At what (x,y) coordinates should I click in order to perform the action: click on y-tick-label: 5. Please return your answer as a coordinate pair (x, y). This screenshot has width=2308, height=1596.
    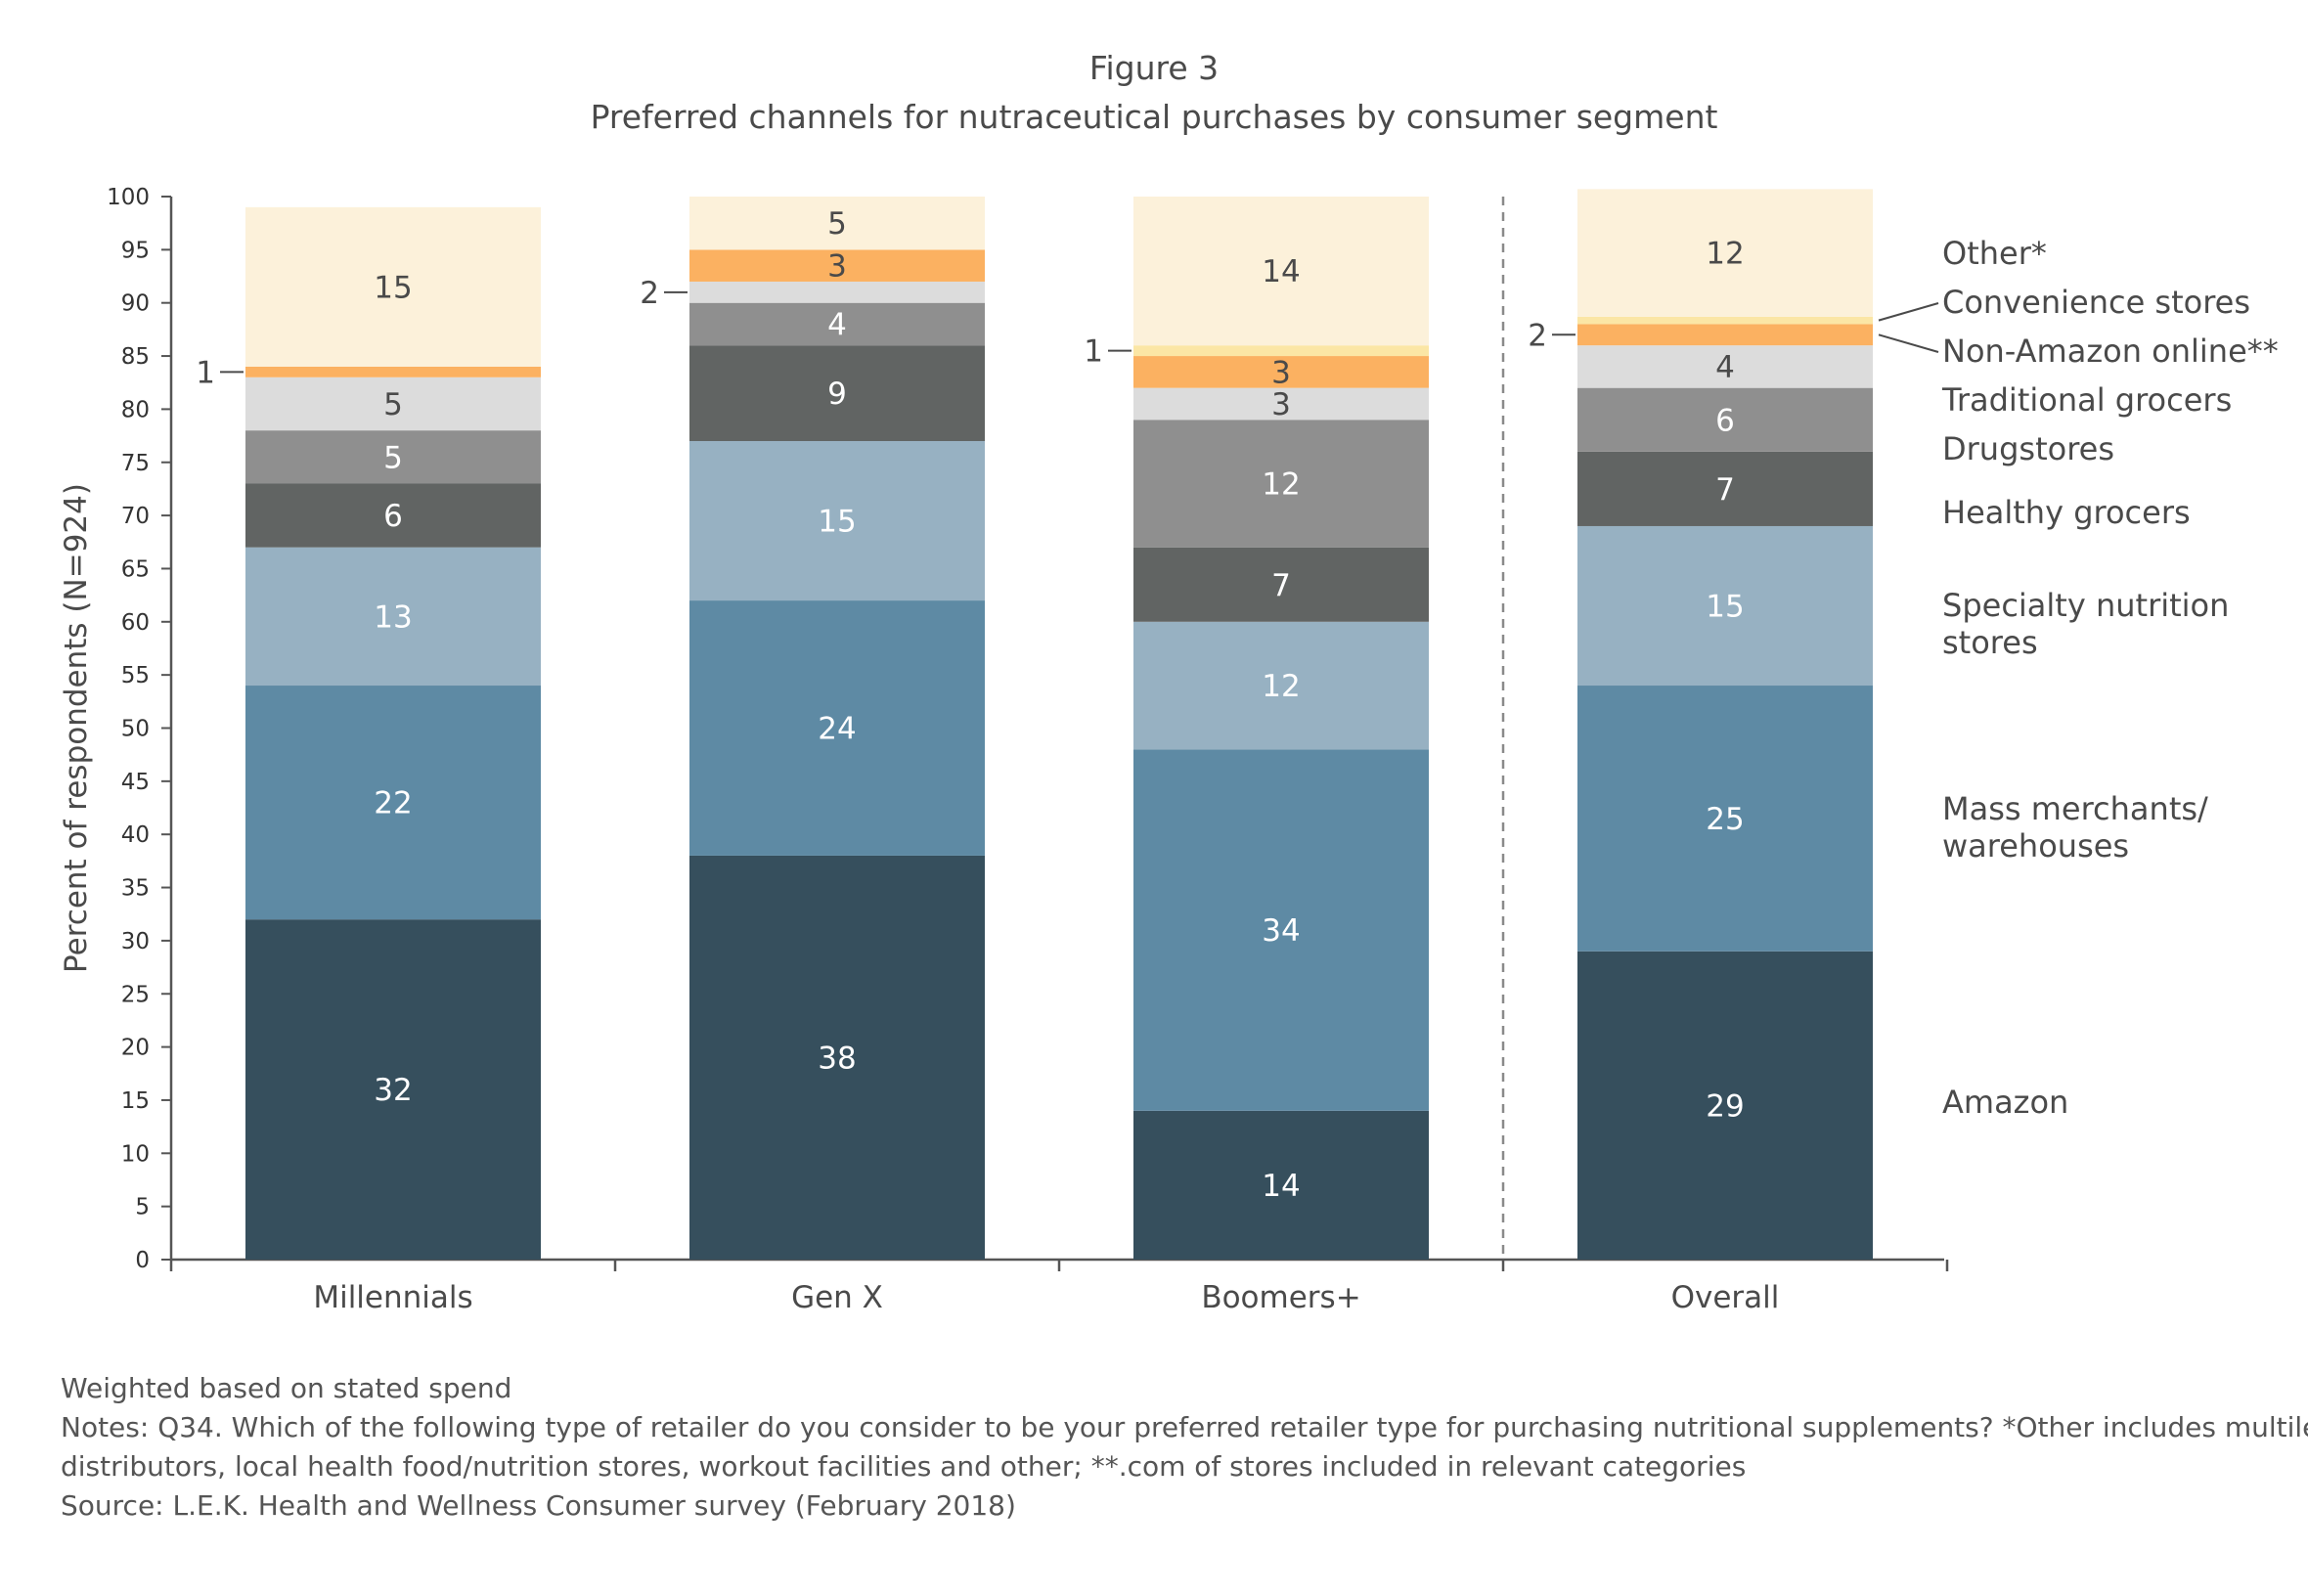
    Looking at the image, I should click on (143, 1207).